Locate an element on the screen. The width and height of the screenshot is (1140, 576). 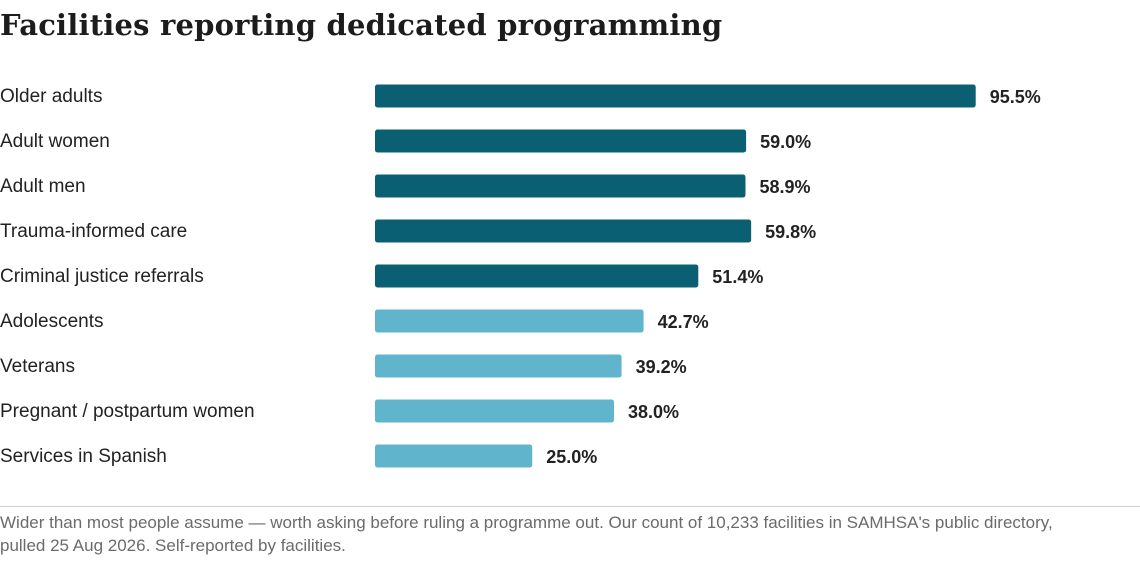
value-label: 95.5% is located at coordinates (1015, 97).